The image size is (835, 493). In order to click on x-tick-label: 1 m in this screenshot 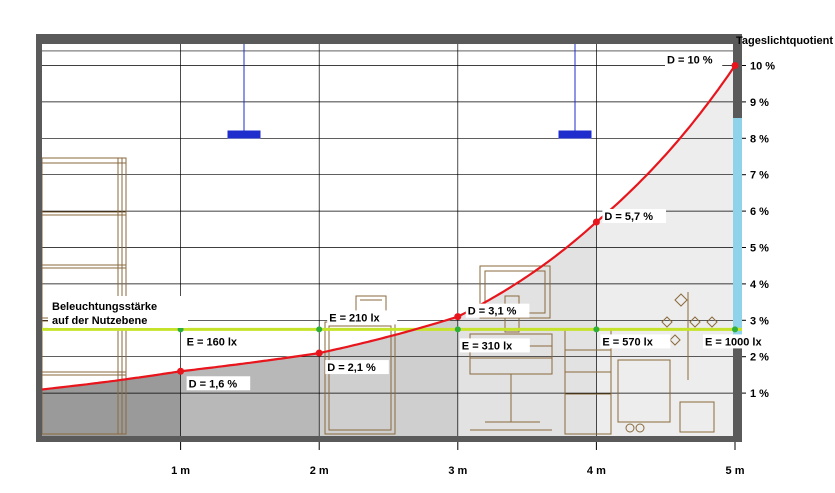, I will do `click(180, 471)`.